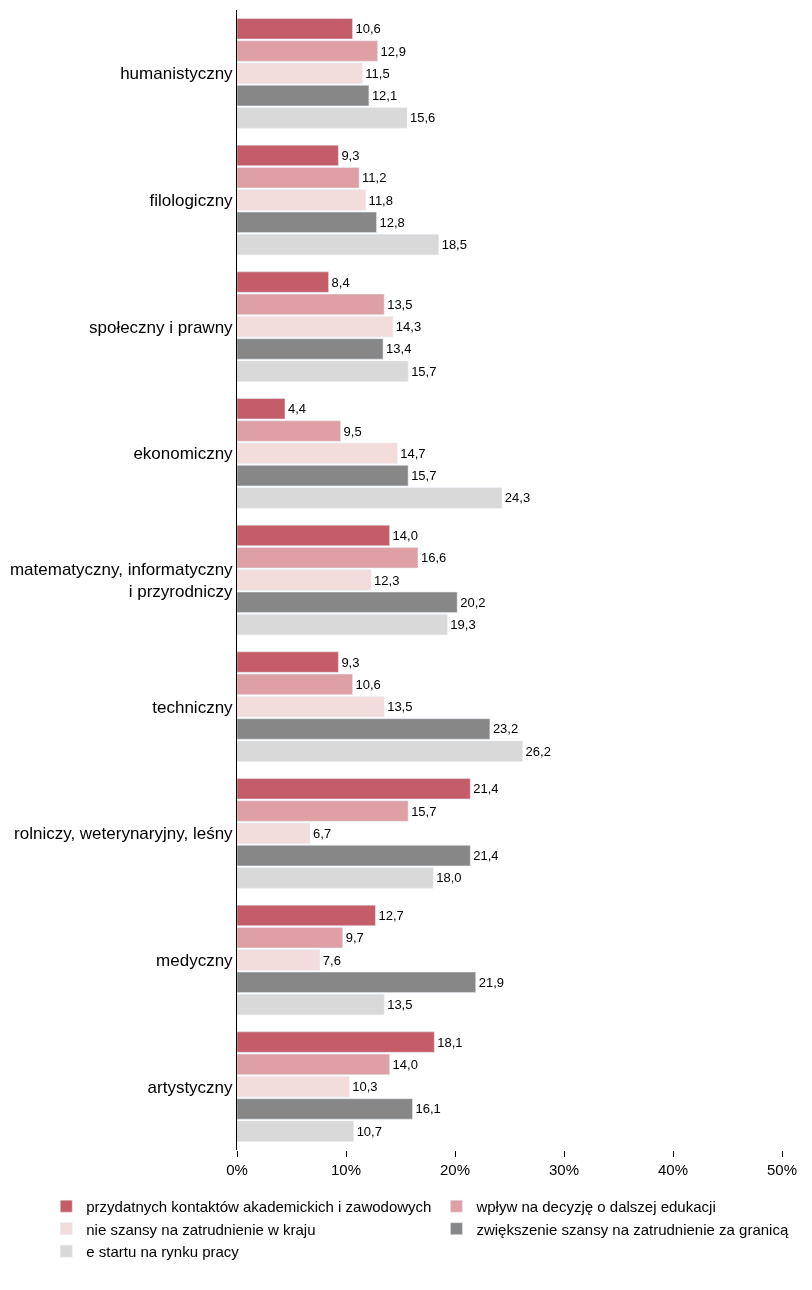 Image resolution: width=812 pixels, height=1290 pixels. I want to click on legend-label: wpływ na decyzję o dalszej edukacji, so click(595, 1206).